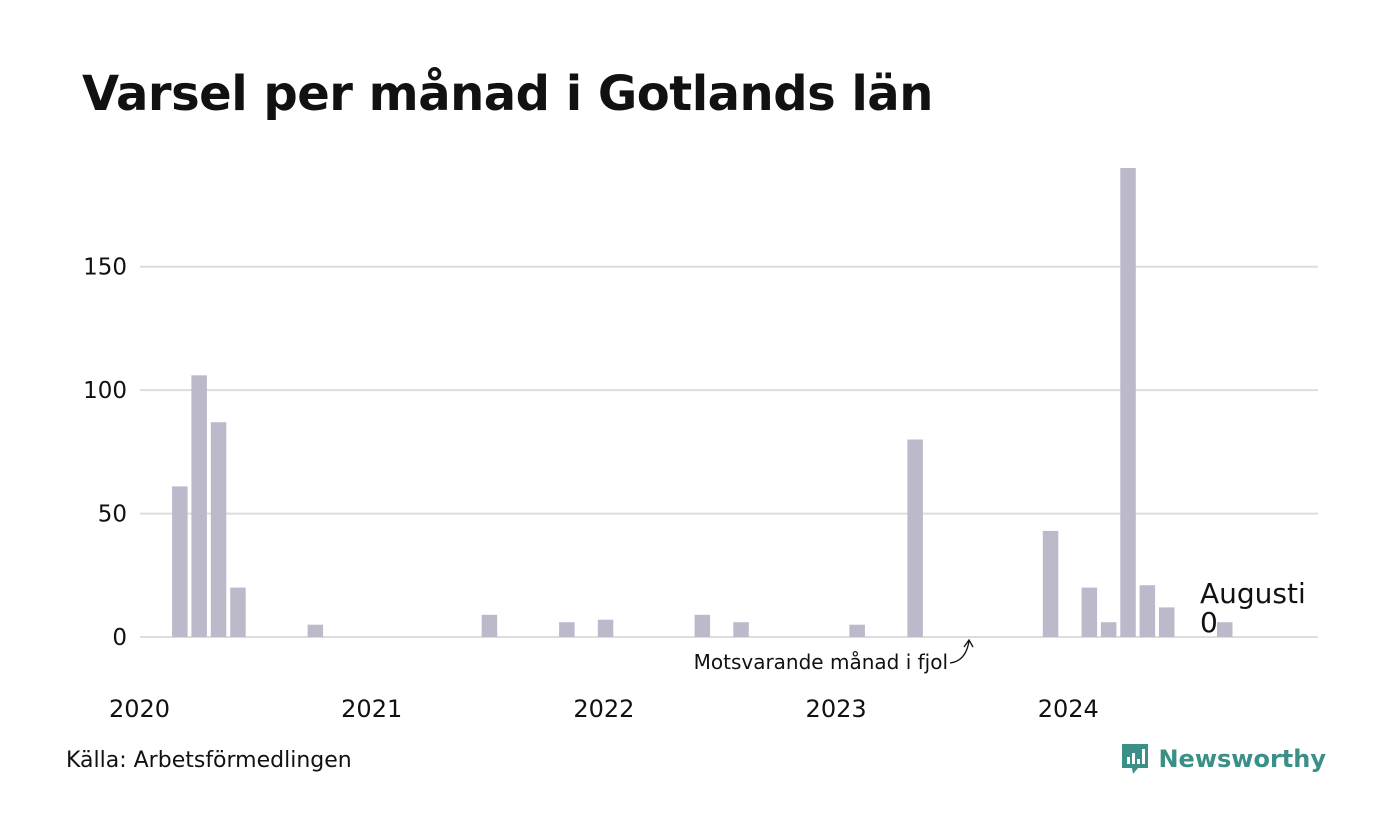 The image size is (1400, 840). I want to click on y-axis-ticks: 0 50 100 150, so click(105, 453).